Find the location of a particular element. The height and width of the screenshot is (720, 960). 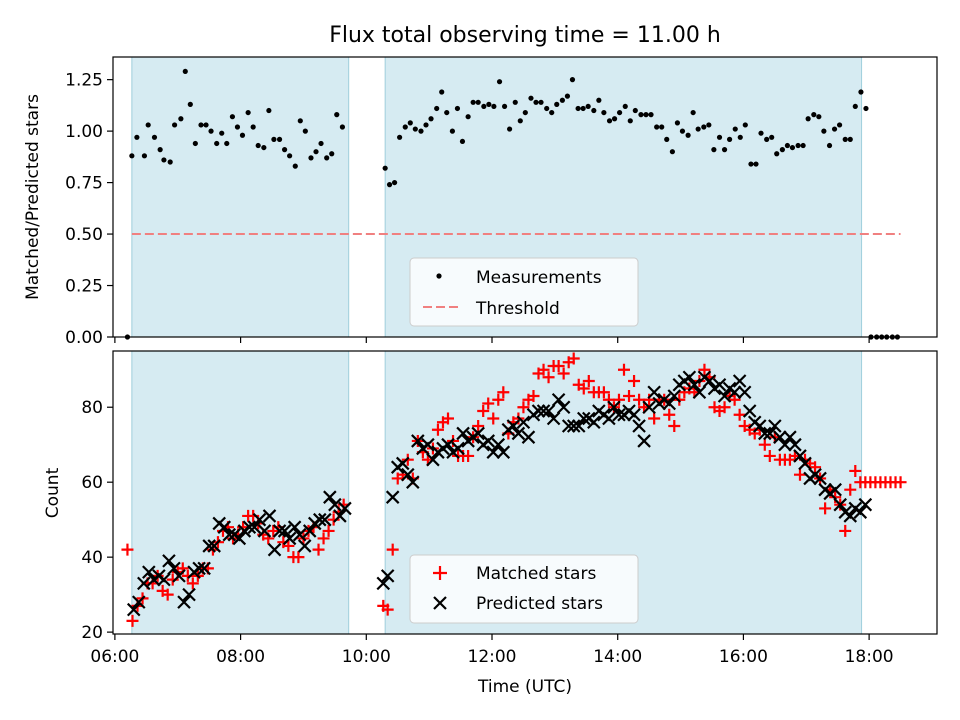

top-legend-box is located at coordinates (524, 292).